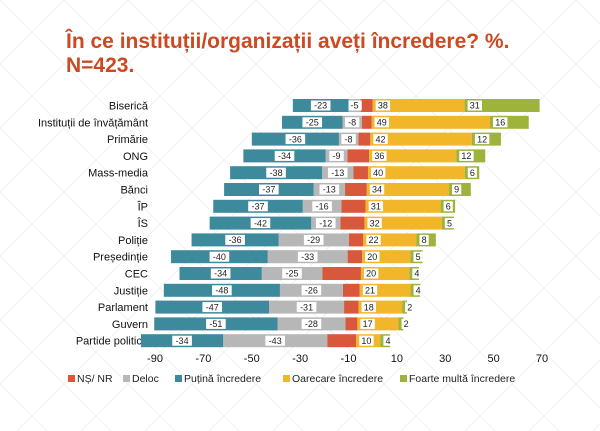 Image resolution: width=600 pixels, height=431 pixels. I want to click on bar-oarecare-incredere-institutii-de-invatamant, so click(431, 122).